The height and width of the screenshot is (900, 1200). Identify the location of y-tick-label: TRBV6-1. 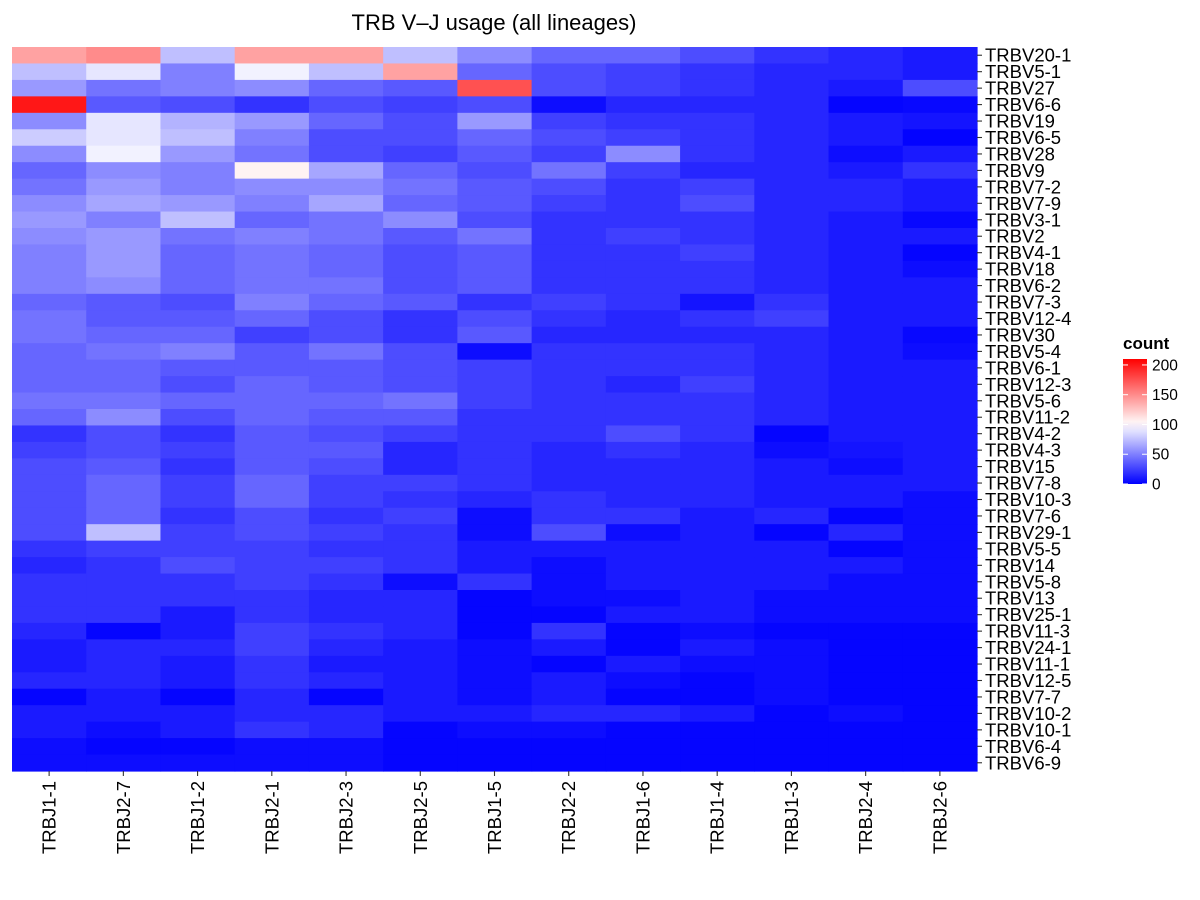
(1023, 367).